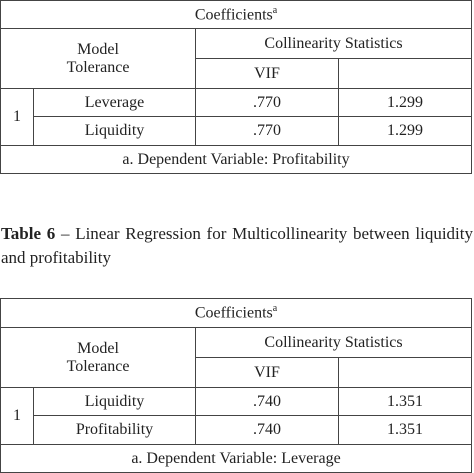 This screenshot has height=473, width=474. Describe the element at coordinates (236, 458) in the screenshot. I see `footnote: a. Dependent Variable: Leverage` at that location.